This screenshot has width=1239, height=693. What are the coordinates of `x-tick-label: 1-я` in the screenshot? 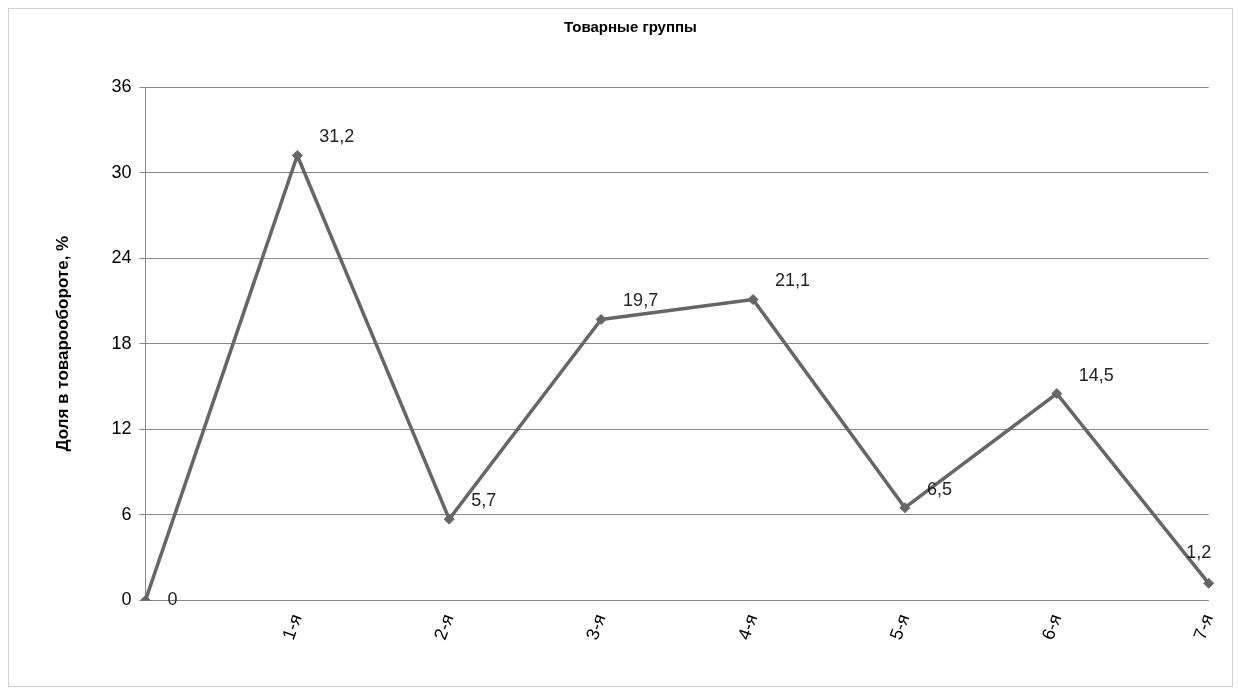 It's located at (292, 627).